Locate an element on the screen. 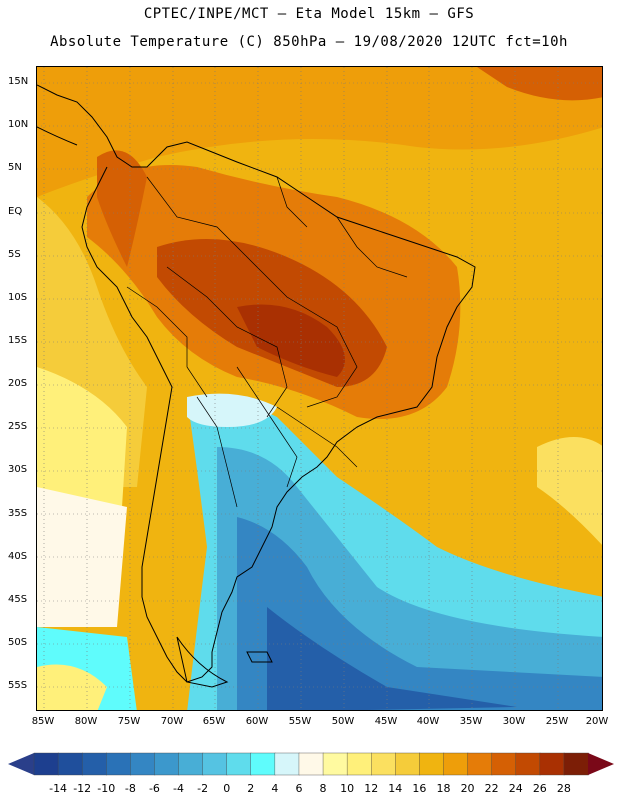  colorbar-label: 26 is located at coordinates (539, 788).